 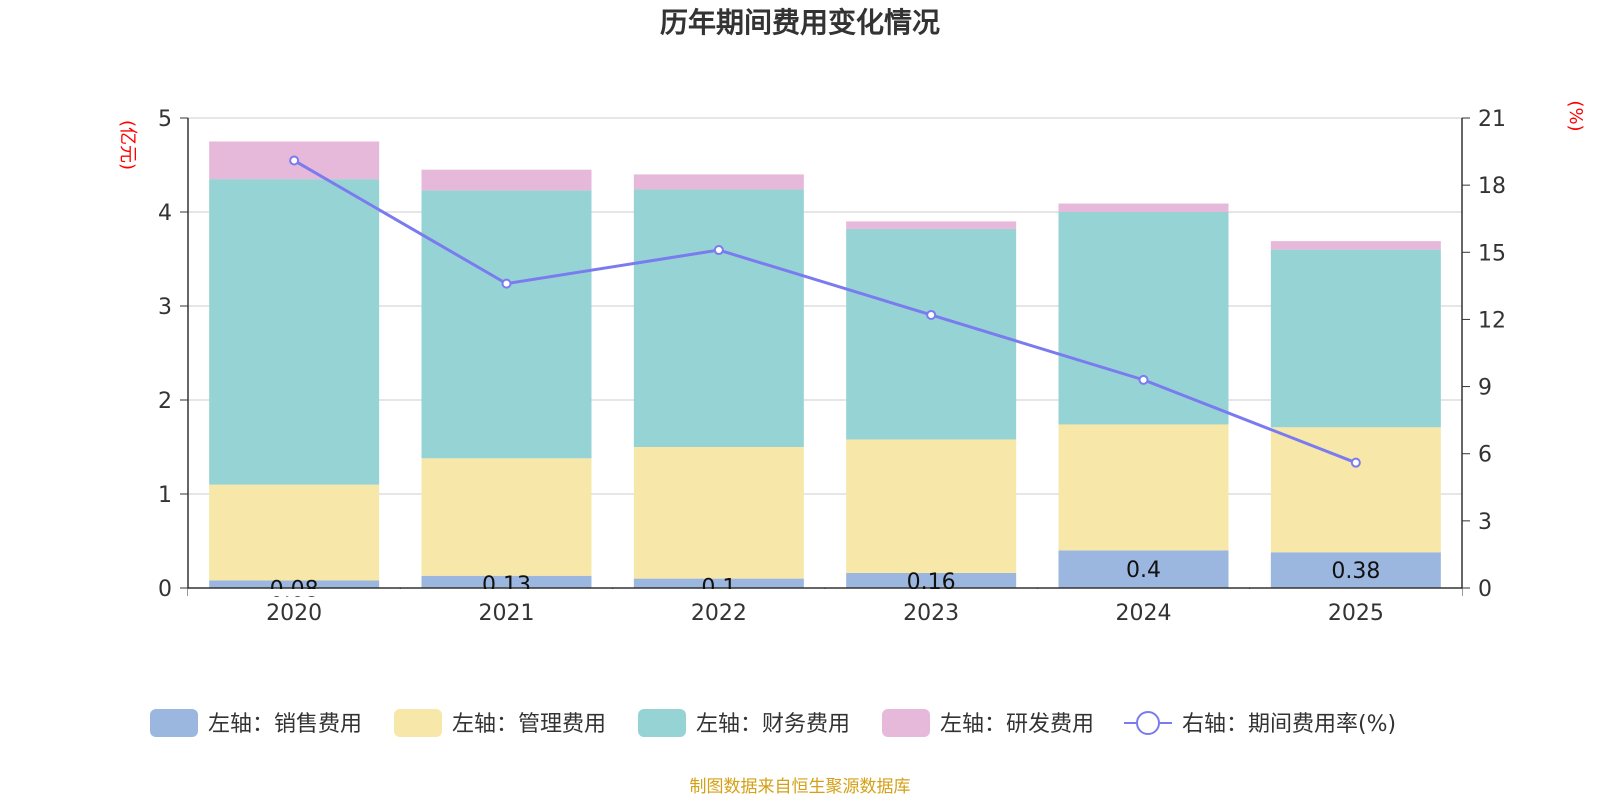 What do you see at coordinates (294, 160) in the screenshot?
I see `rate-point-2020` at bounding box center [294, 160].